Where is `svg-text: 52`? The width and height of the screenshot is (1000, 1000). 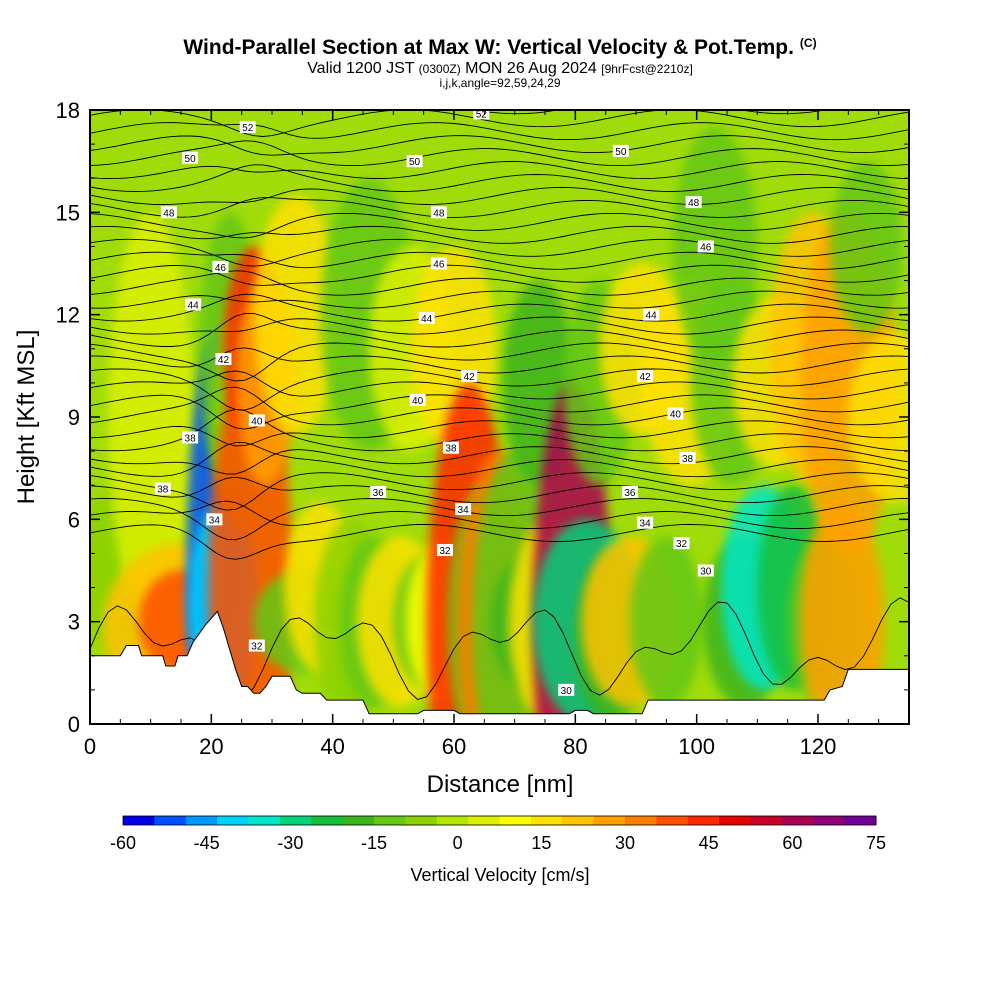
svg-text: 52 is located at coordinates (248, 128).